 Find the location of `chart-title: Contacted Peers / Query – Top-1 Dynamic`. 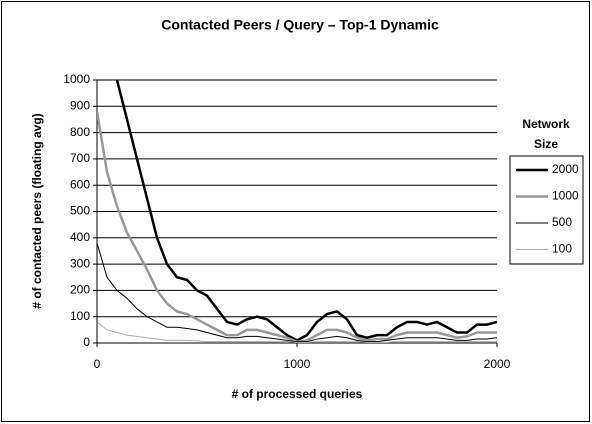

chart-title: Contacted Peers / Query – Top-1 Dynamic is located at coordinates (300, 25).